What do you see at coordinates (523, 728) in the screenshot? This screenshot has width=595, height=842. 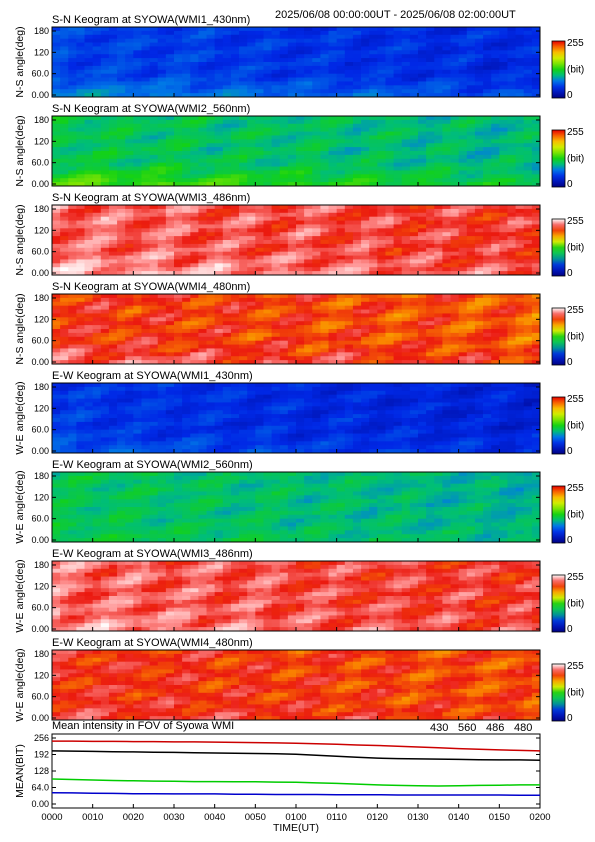 I see `legend-entry: 480` at bounding box center [523, 728].